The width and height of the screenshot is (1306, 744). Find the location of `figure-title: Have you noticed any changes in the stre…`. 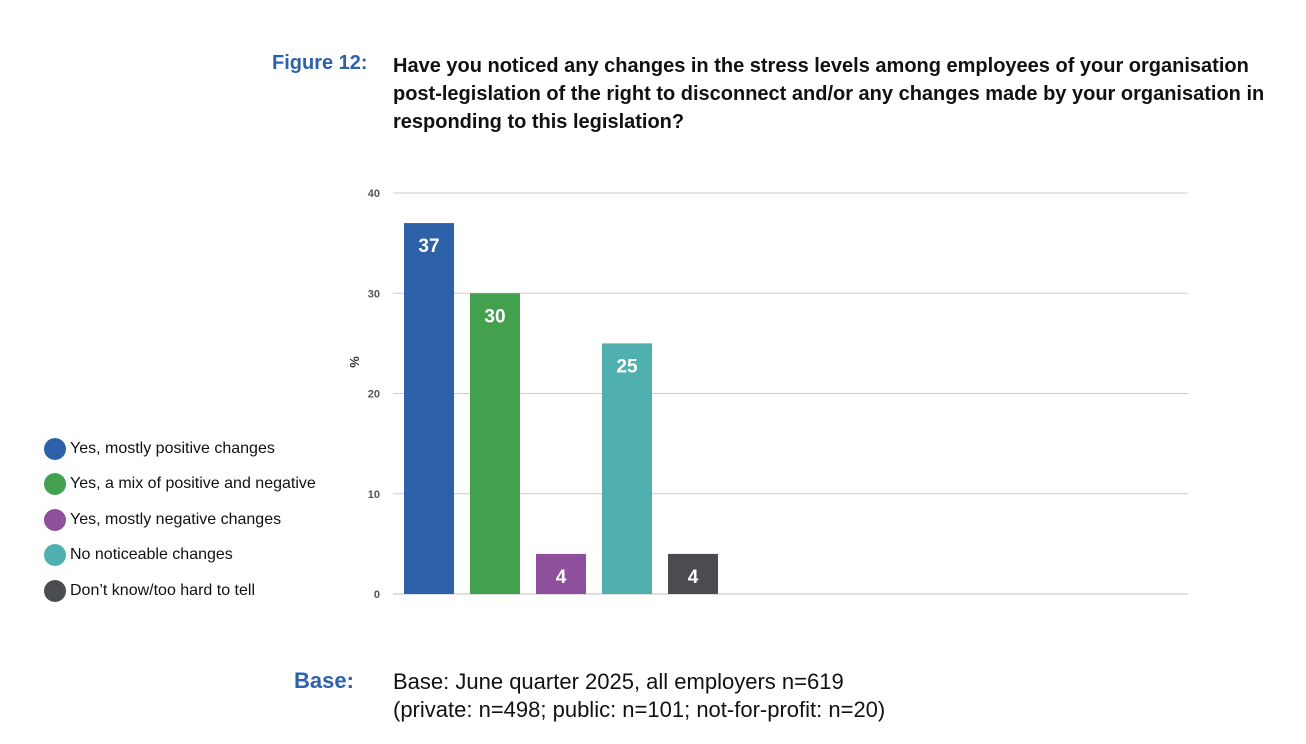

figure-title: Have you noticed any changes in the stre… is located at coordinates (829, 94).